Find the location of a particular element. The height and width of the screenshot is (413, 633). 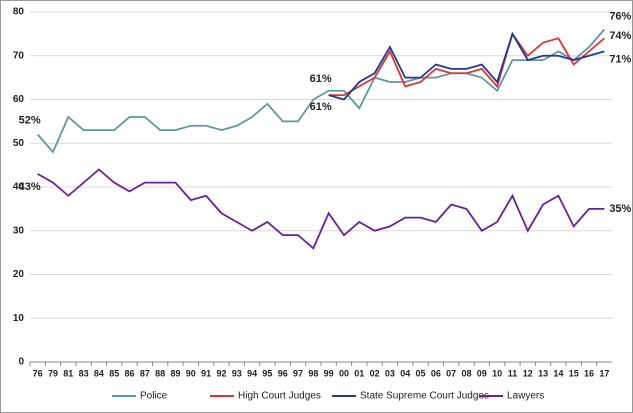

x-tick-label: 08 is located at coordinates (466, 373).